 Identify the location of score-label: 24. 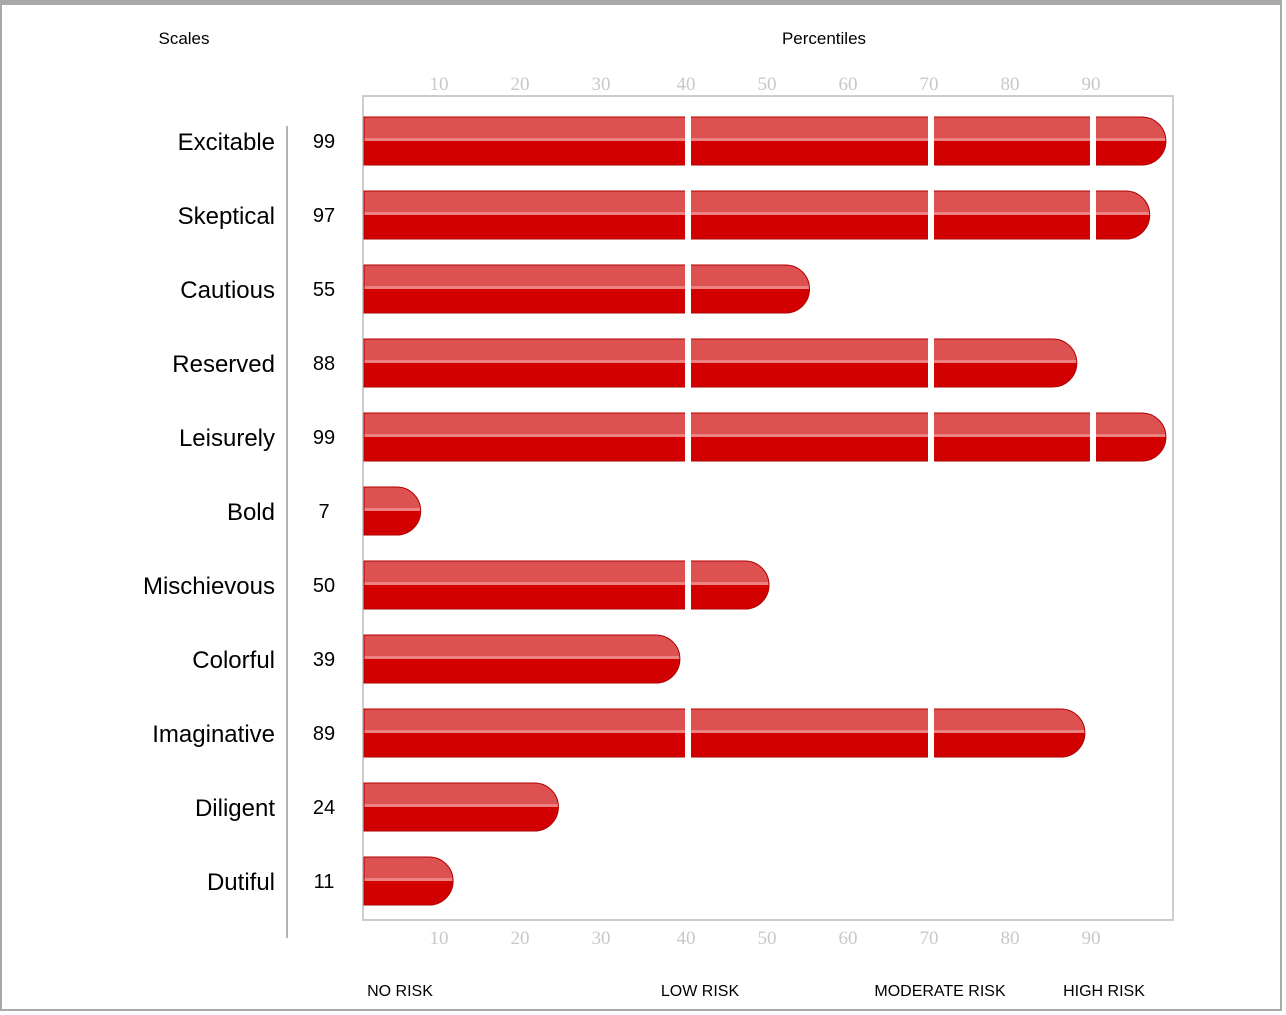
(324, 808).